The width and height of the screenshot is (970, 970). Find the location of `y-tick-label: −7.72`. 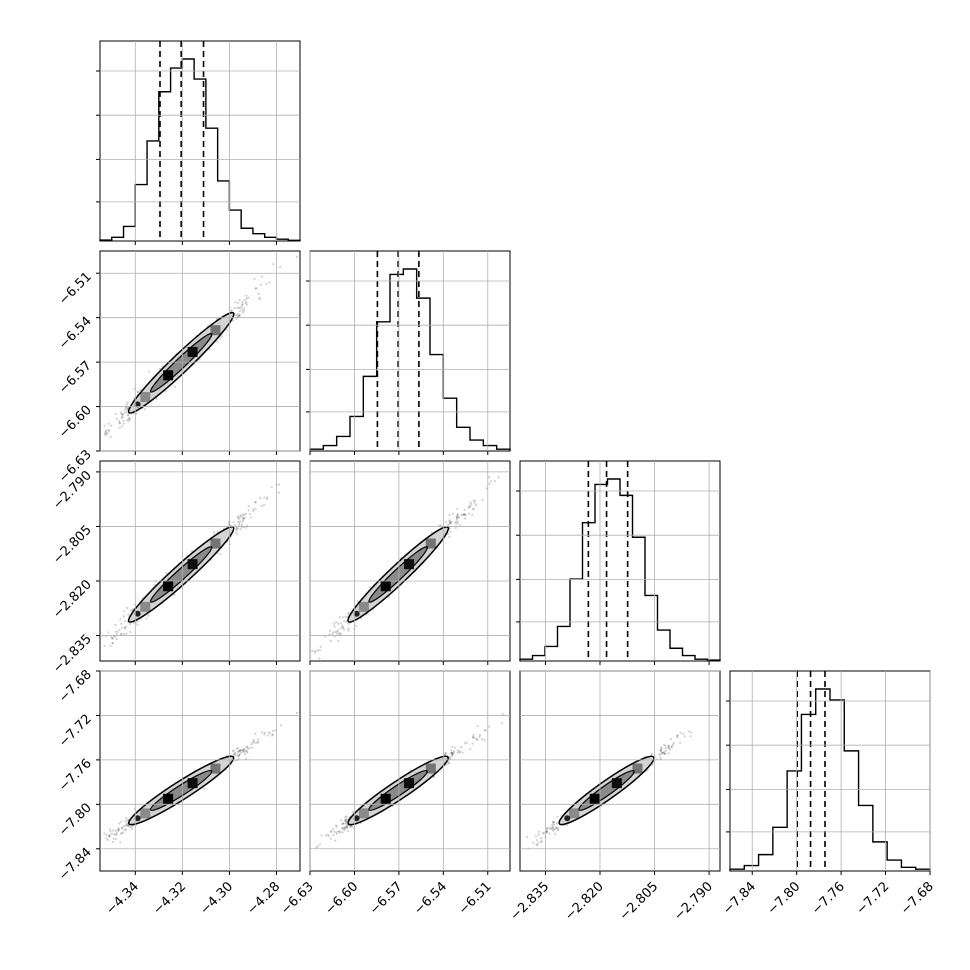

y-tick-label: −7.72 is located at coordinates (75, 731).